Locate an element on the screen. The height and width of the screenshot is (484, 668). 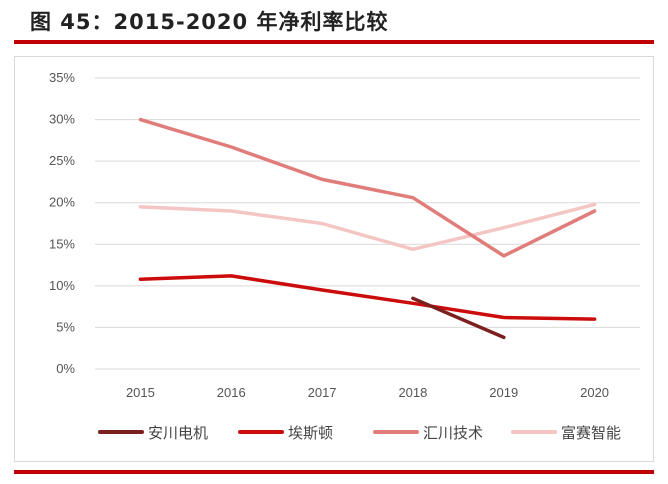
y-tick-label: 30% is located at coordinates (62, 119).